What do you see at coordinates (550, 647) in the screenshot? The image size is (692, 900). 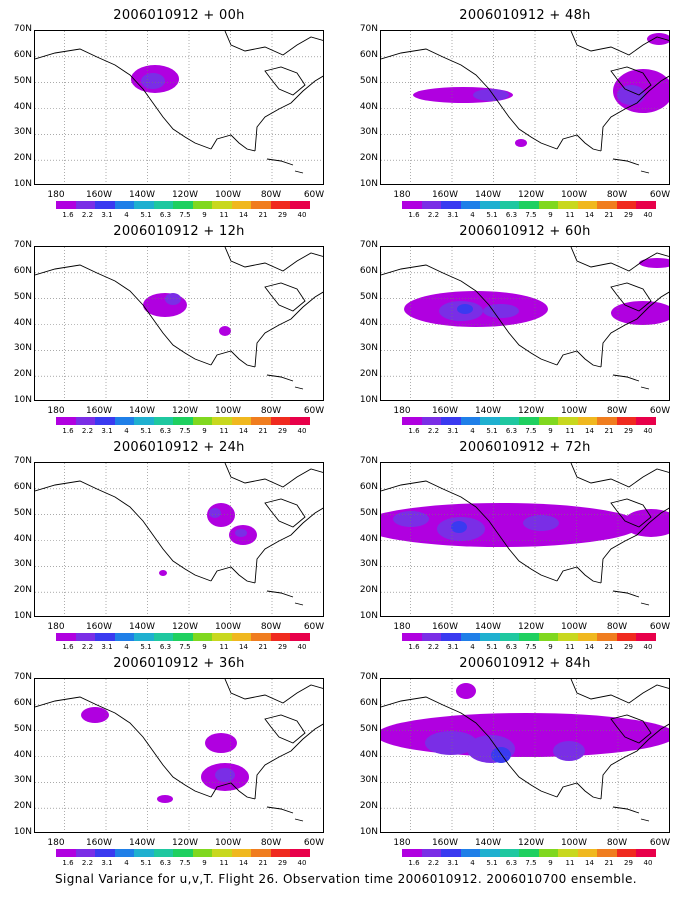 I see `colorbar-label: 9` at bounding box center [550, 647].